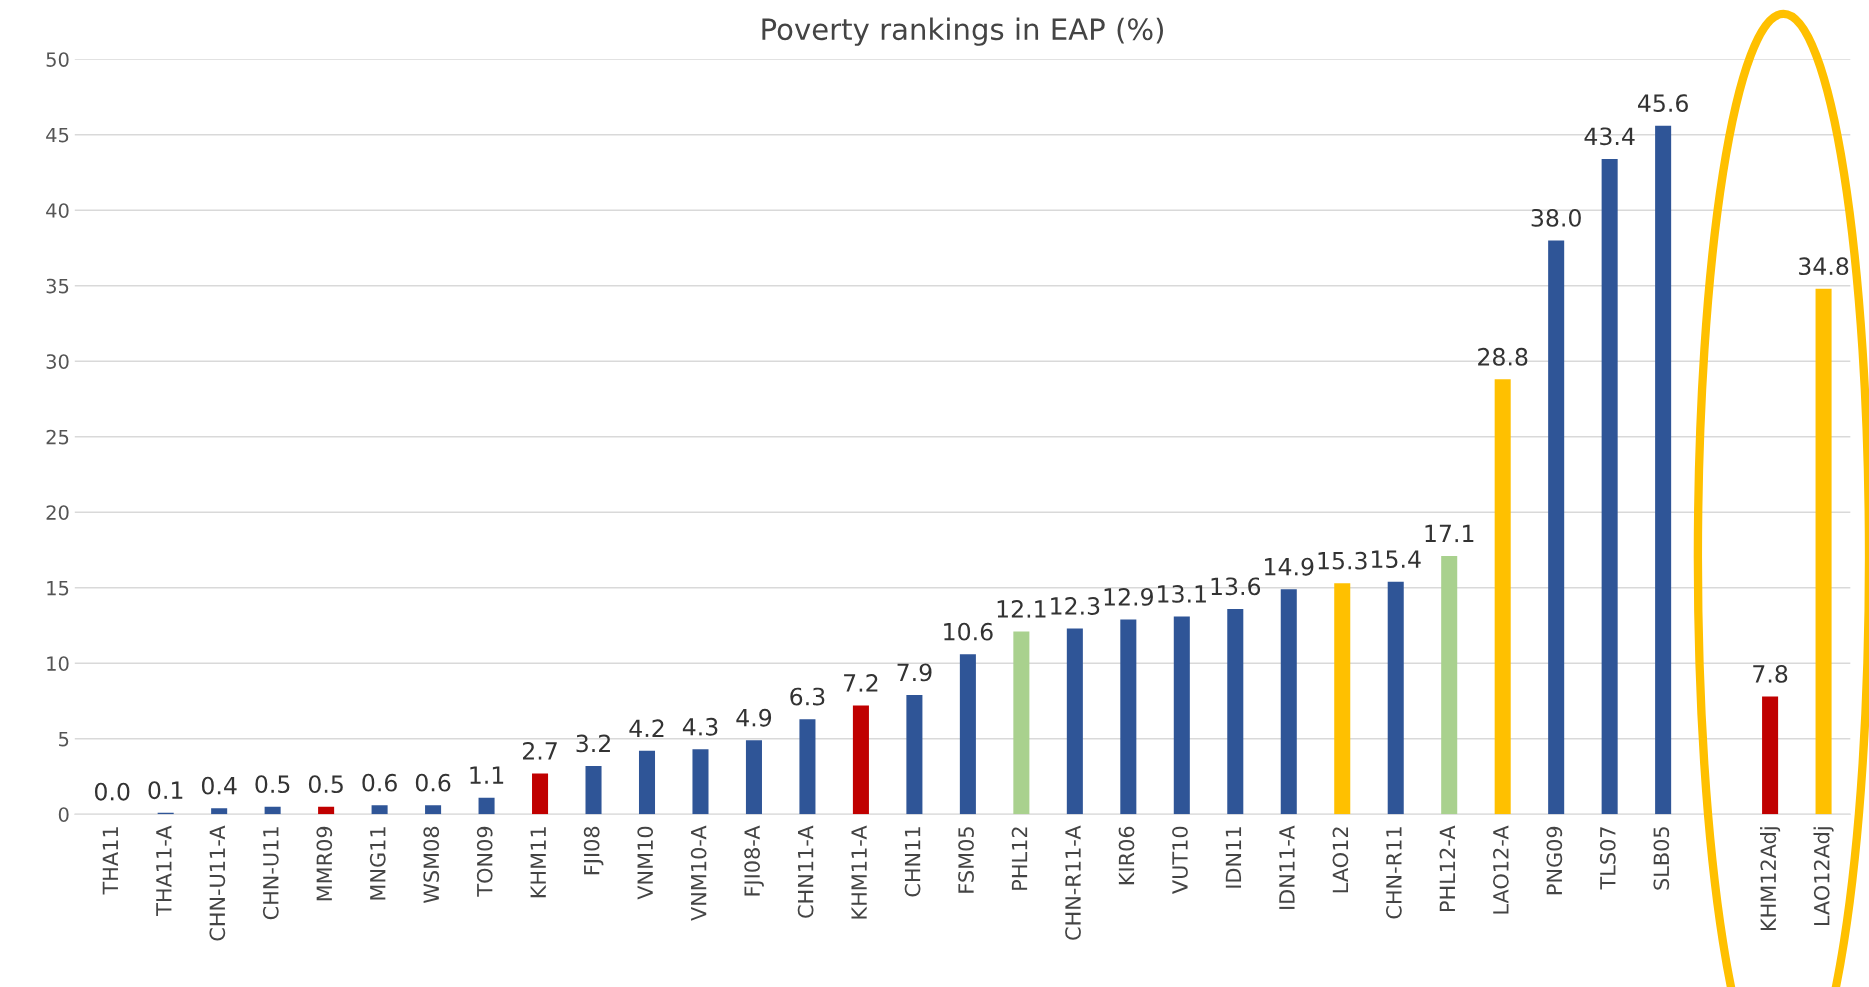  Describe the element at coordinates (593, 743) in the screenshot. I see `data-label: 3.2` at that location.